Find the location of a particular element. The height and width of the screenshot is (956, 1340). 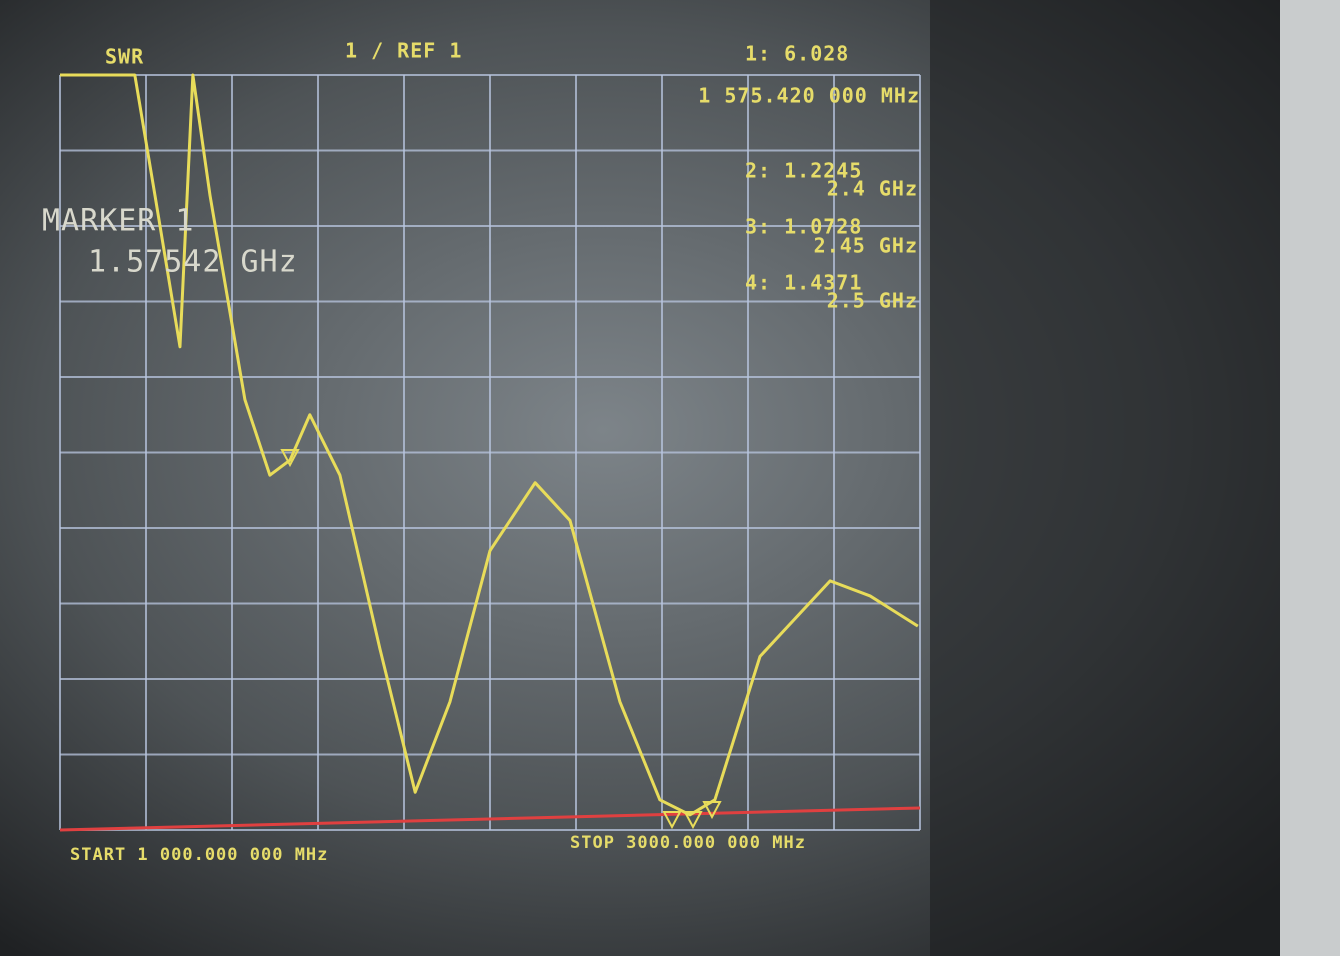

marker-readout: 2: 1.2245 is located at coordinates (803, 171).